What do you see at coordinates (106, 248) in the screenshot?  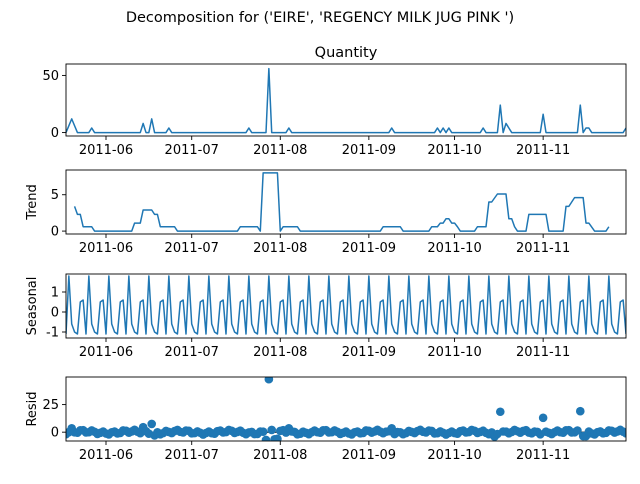 I see `trend-x-tick-label: 2011-06` at bounding box center [106, 248].